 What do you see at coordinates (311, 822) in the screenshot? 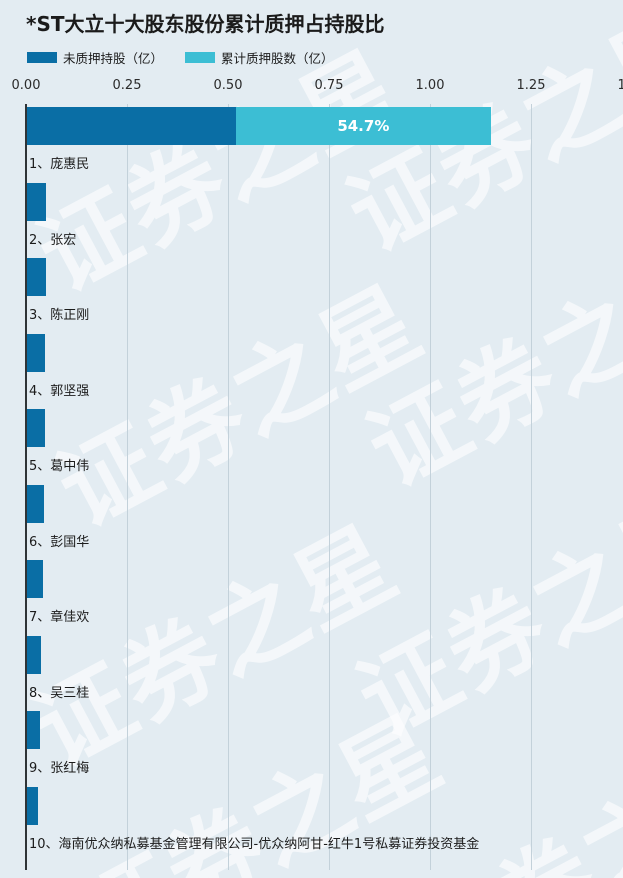
I see `bar-row: 10、海南优众纳私募基金管理有限公司-优众纳阿甘-红牛1号私募证券投资基金` at bounding box center [311, 822].